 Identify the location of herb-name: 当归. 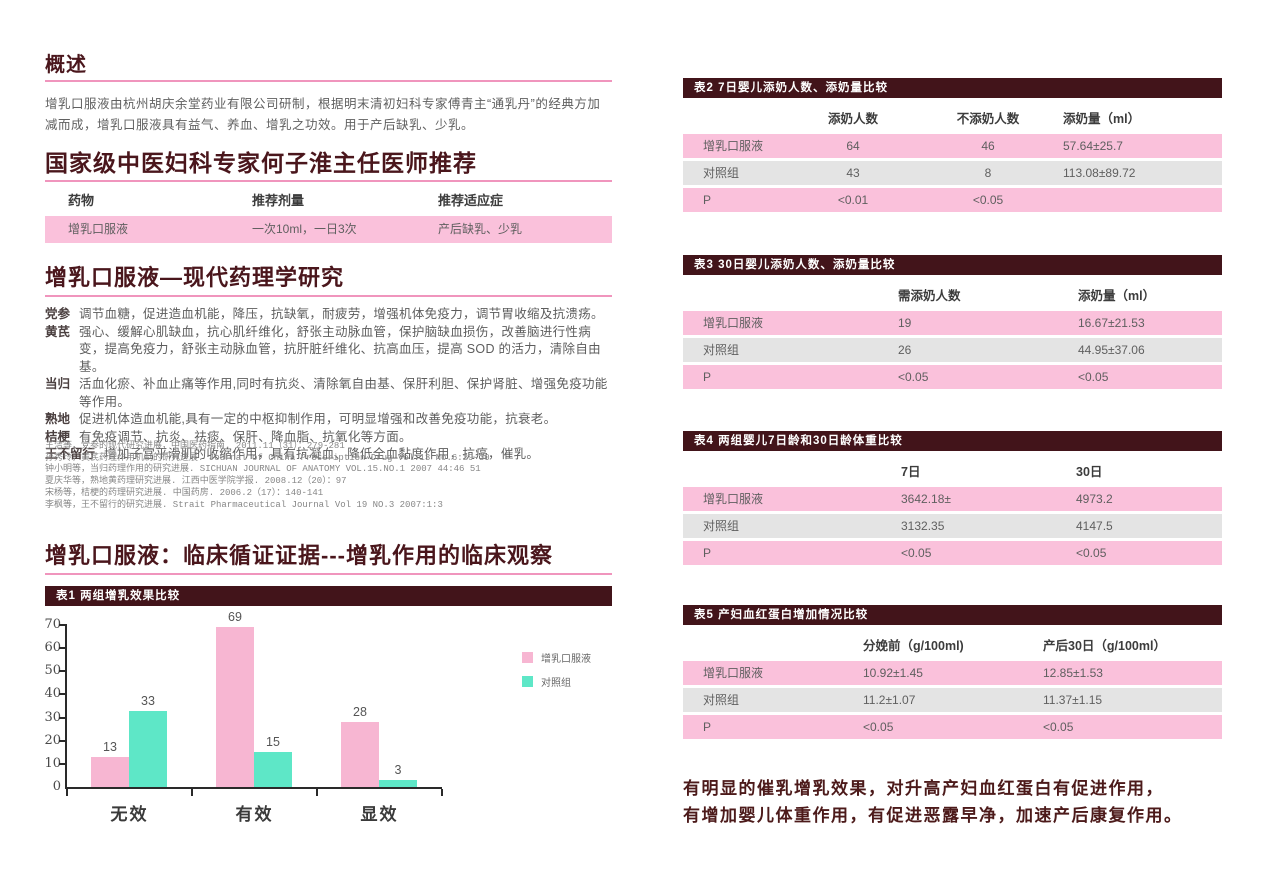
(58, 384).